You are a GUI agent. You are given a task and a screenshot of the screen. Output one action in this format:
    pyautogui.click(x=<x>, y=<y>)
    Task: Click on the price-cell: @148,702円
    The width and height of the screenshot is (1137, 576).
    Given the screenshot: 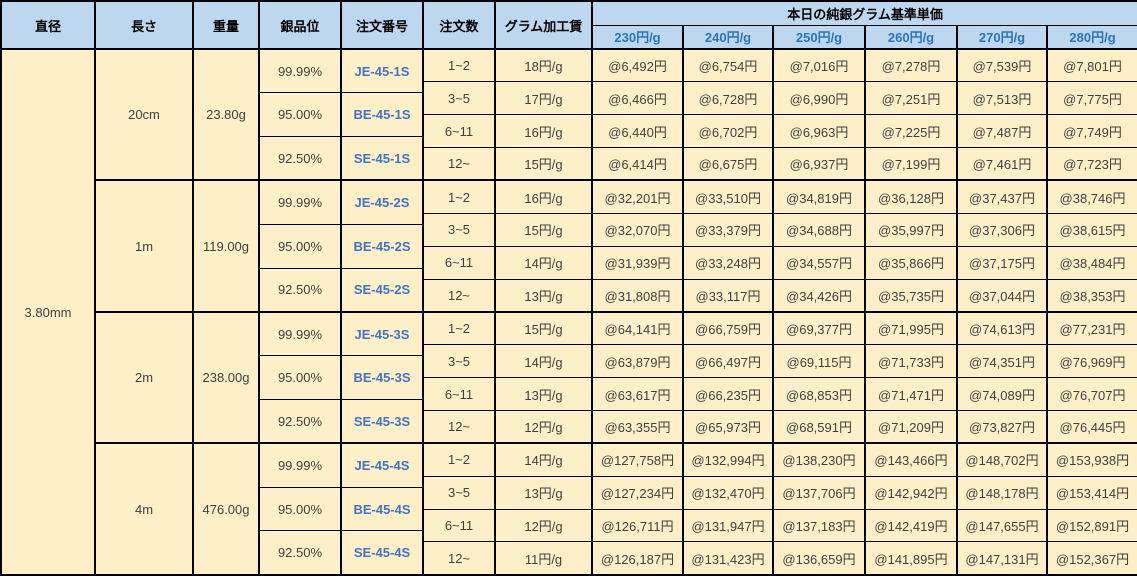 What is the action you would take?
    pyautogui.click(x=1002, y=459)
    